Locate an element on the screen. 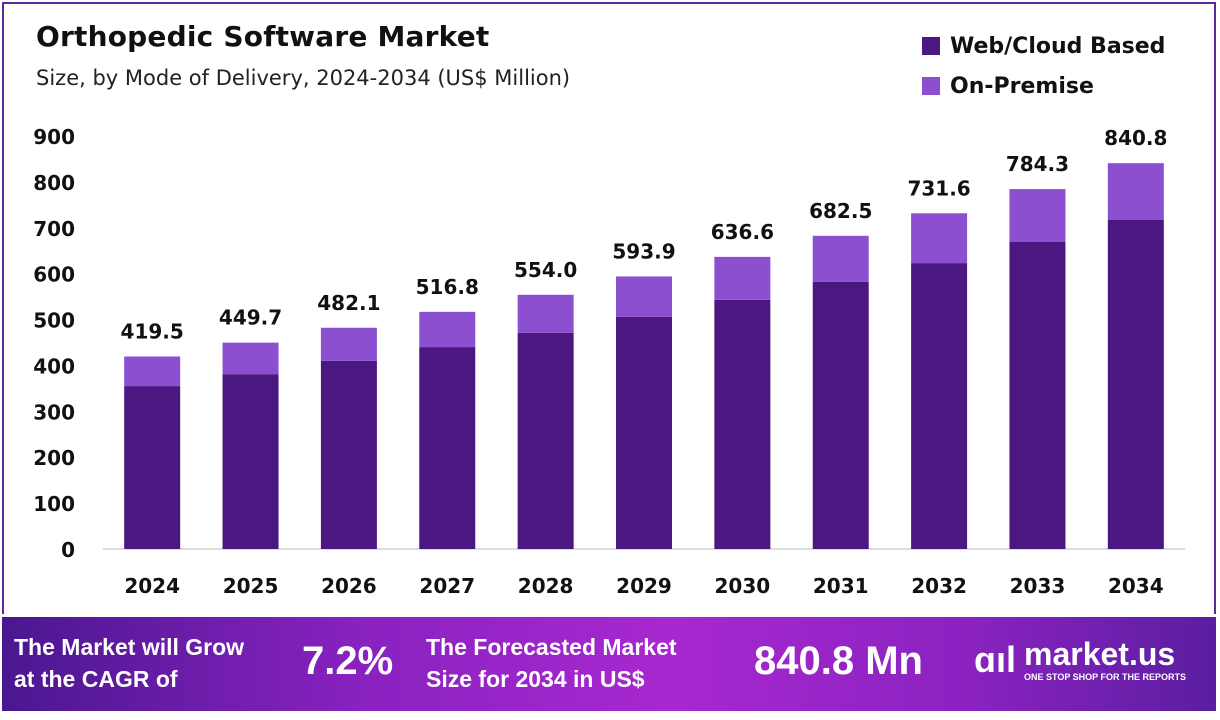 The height and width of the screenshot is (720, 1220). x-tick-label: 2033 is located at coordinates (1038, 586).